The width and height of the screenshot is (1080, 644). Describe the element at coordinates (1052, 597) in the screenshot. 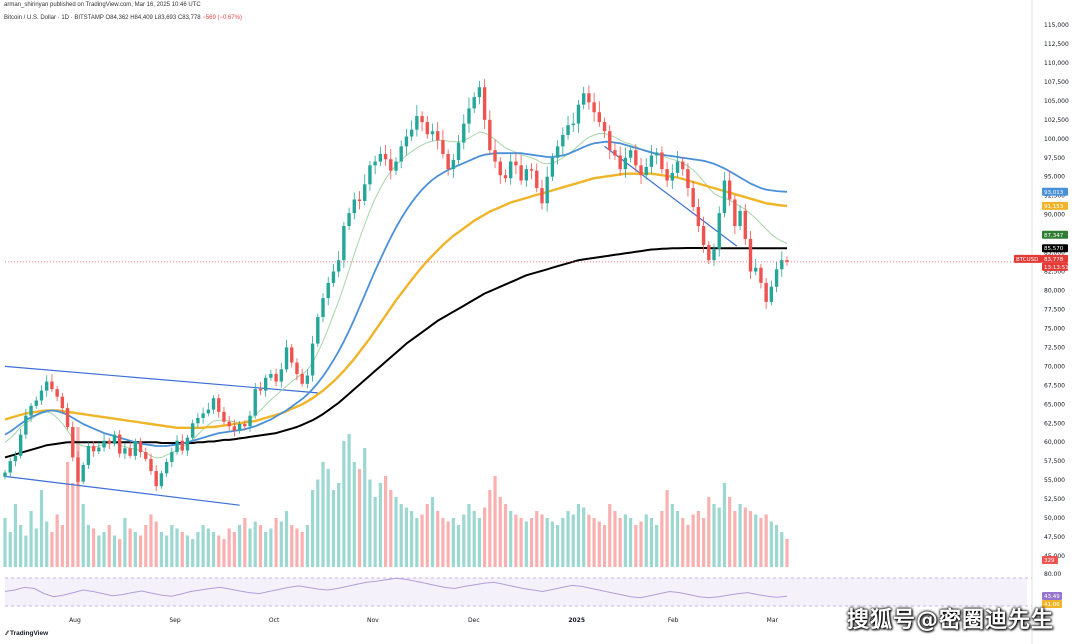

I see `rsi-tick-label: 43.49` at that location.